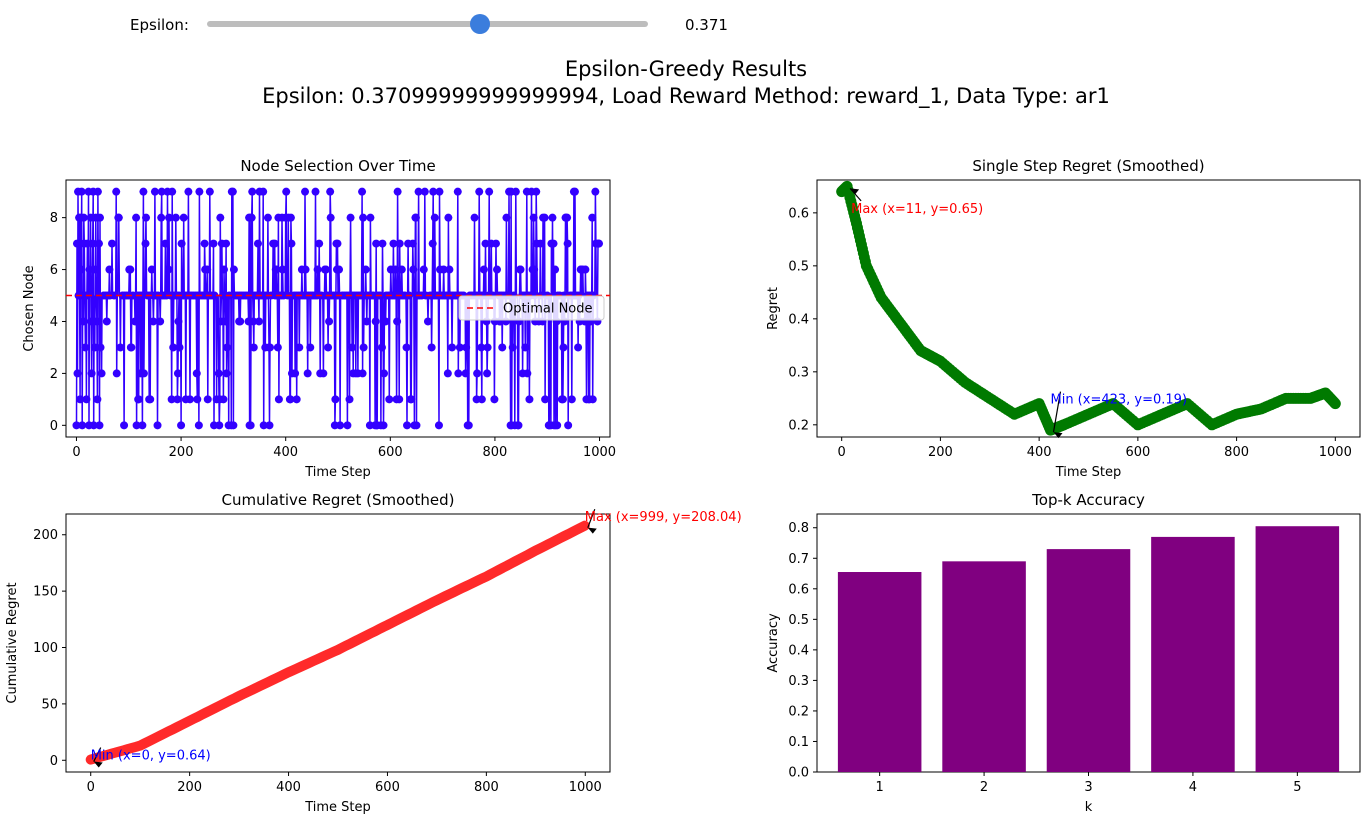 This screenshot has height=823, width=1370. What do you see at coordinates (151, 756) in the screenshot?
I see `annotation-label: Min (x=0, y=0.64)` at bounding box center [151, 756].